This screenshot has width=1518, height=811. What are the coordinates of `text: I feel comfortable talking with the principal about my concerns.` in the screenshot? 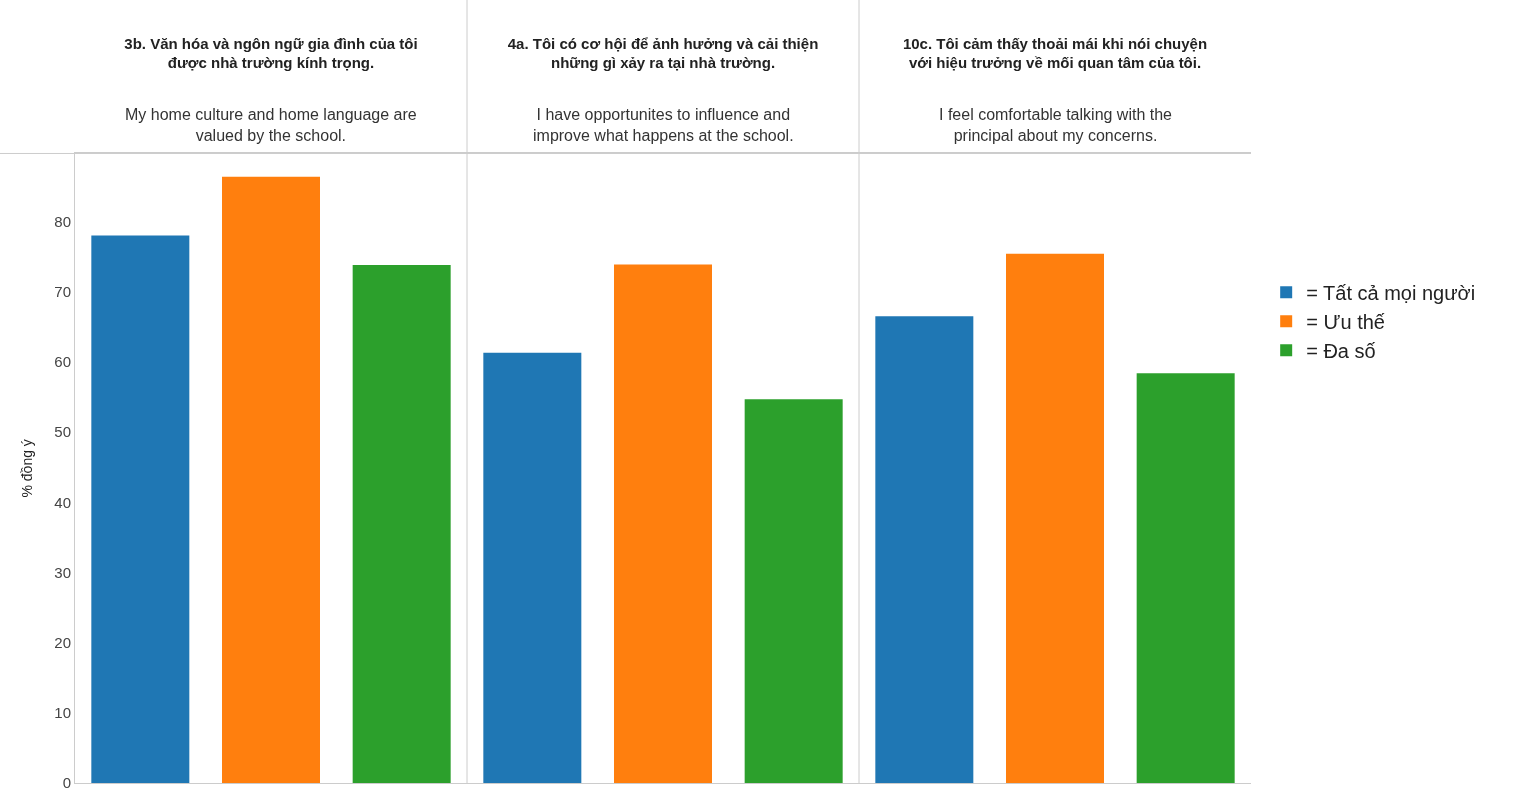 It's located at (1056, 125).